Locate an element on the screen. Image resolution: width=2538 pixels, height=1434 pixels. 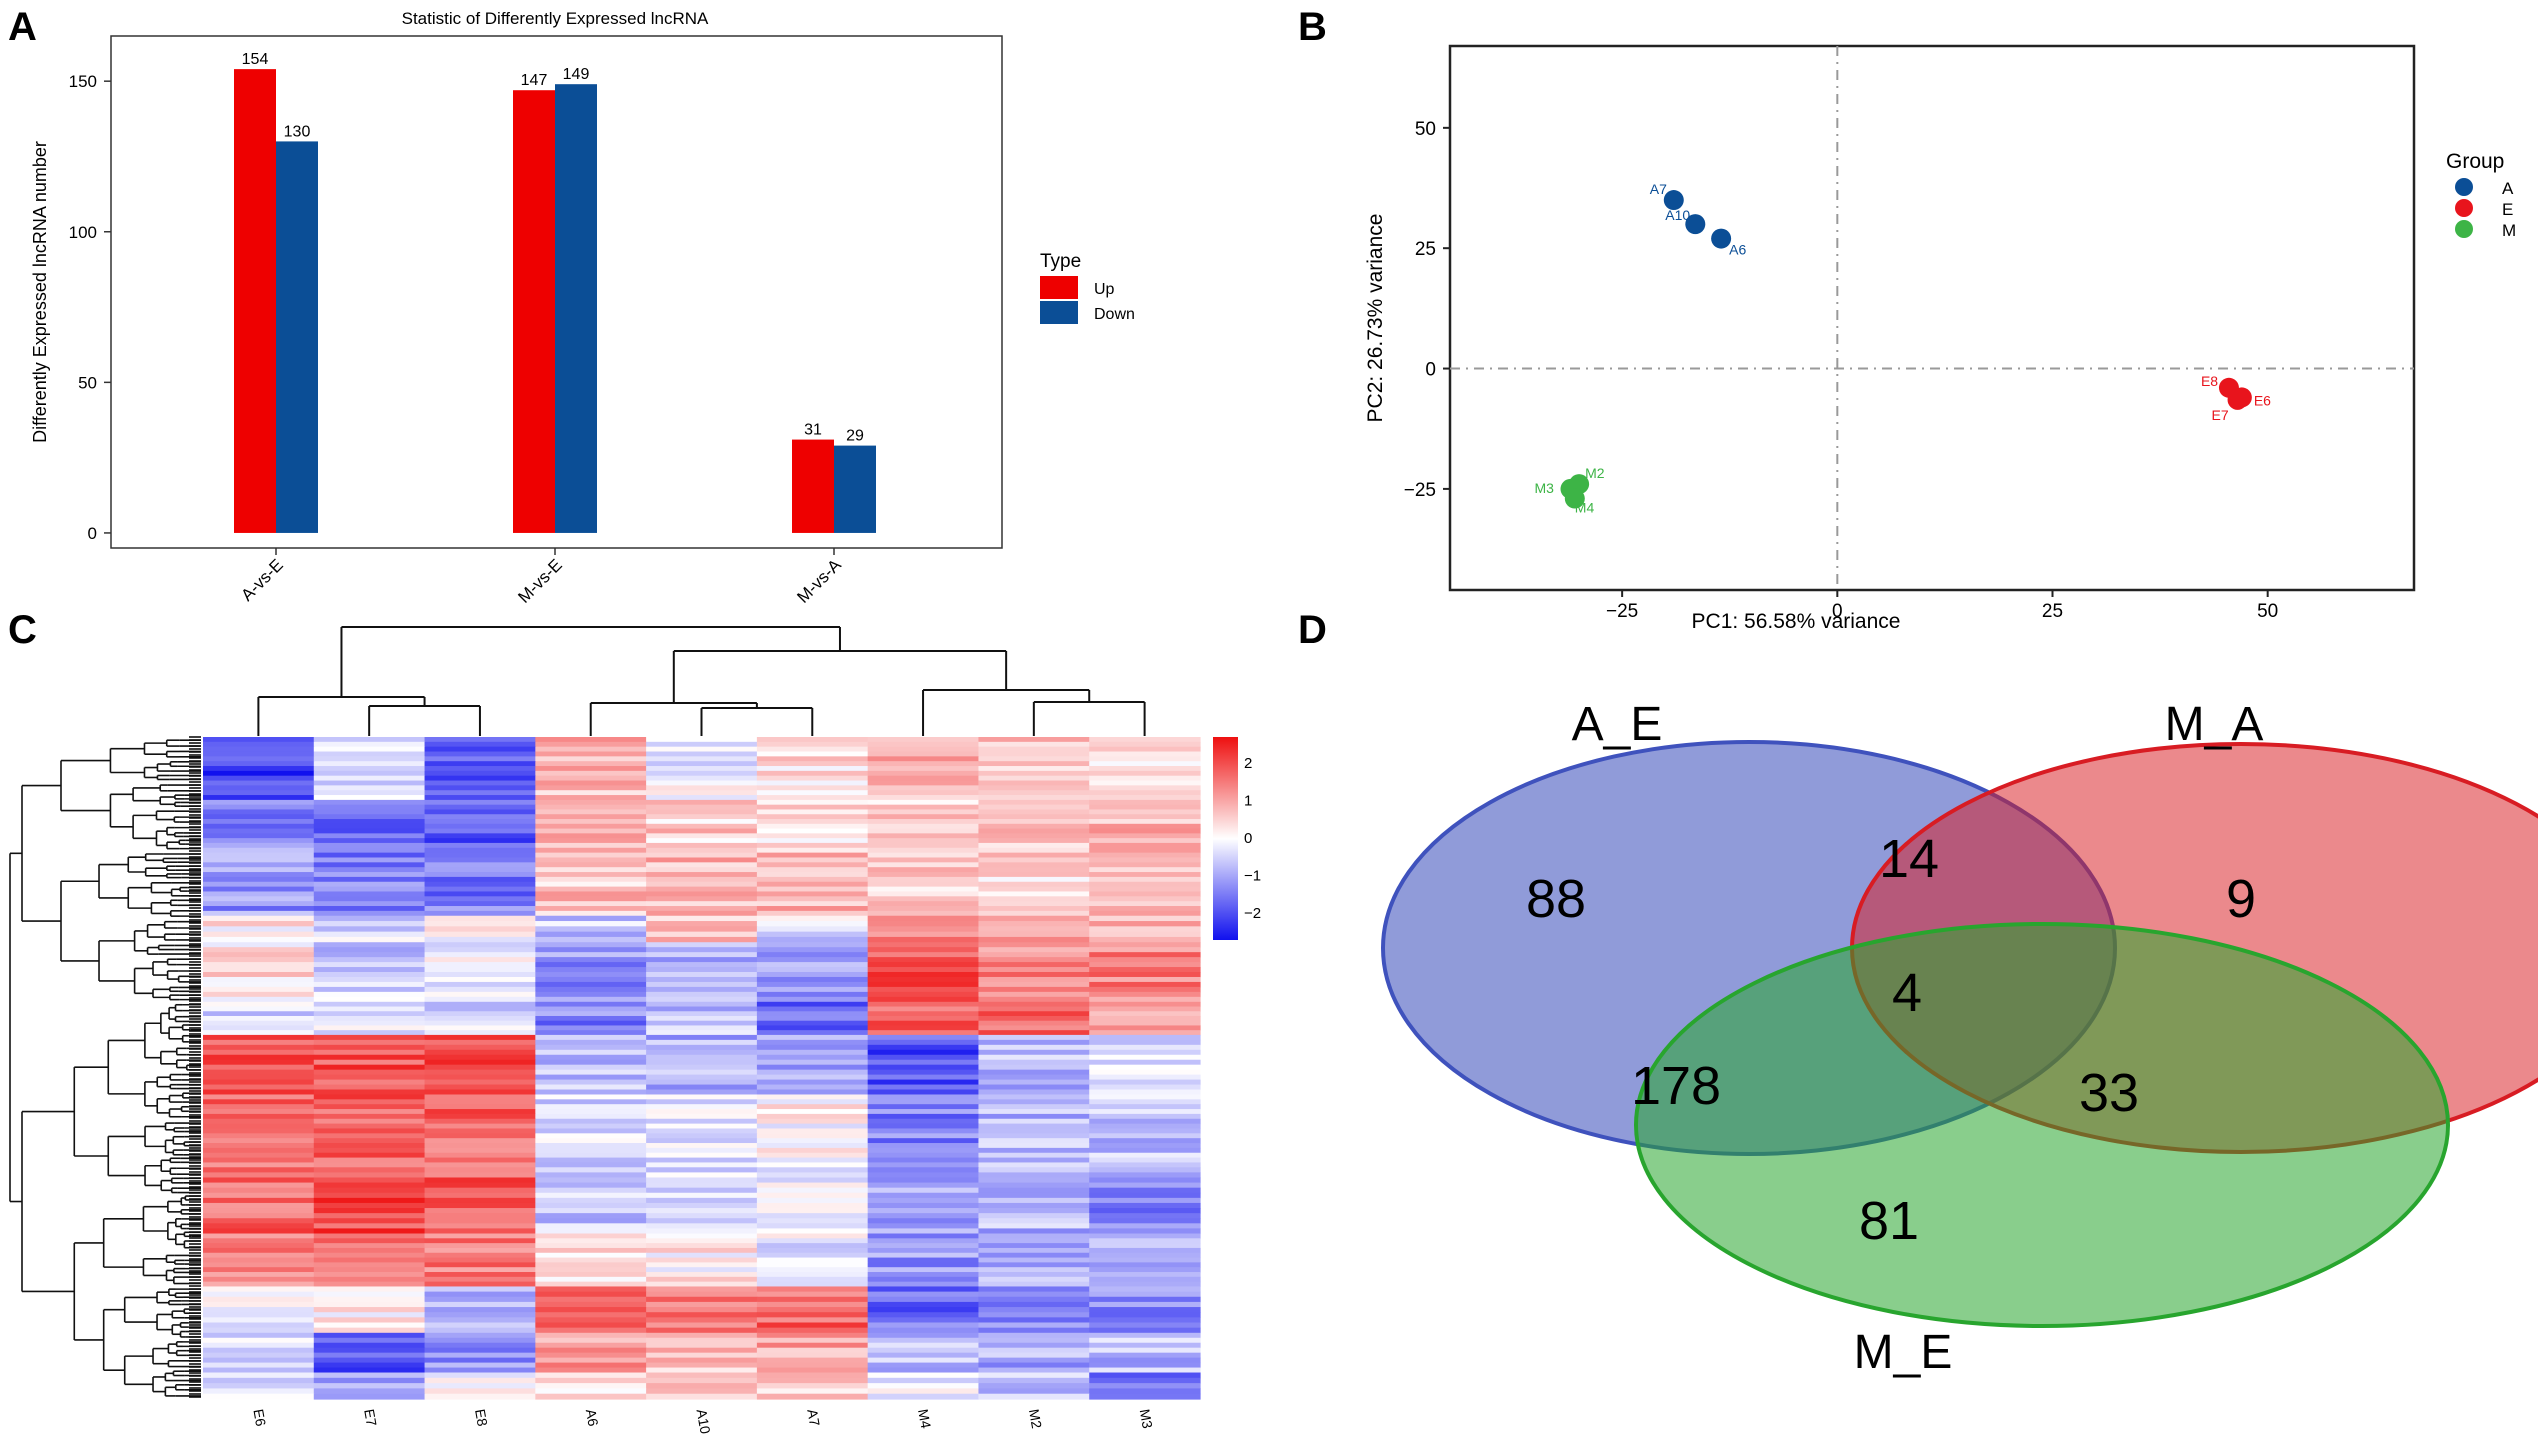
bar-up is located at coordinates (813, 486).